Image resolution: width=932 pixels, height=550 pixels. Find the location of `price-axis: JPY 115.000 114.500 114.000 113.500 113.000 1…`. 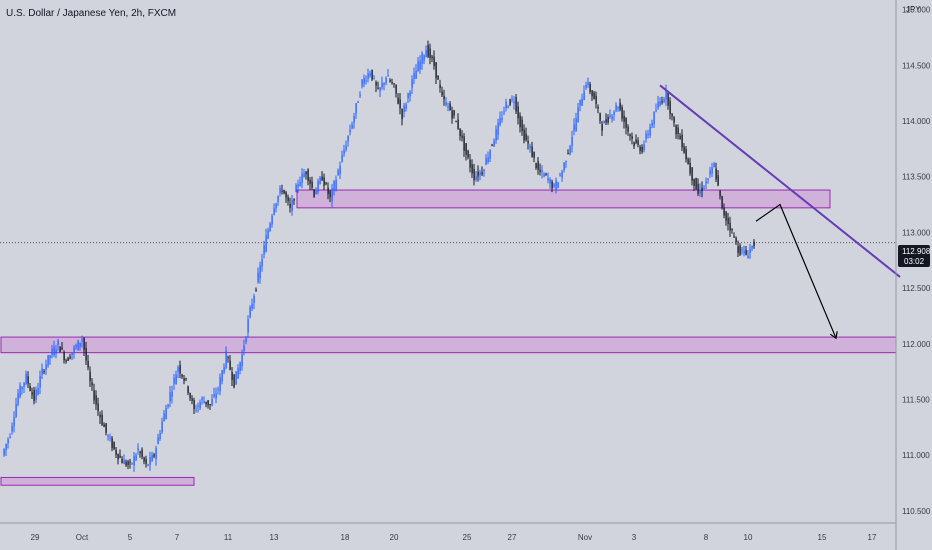

price-axis: JPY 115.000 114.500 114.000 113.500 113.000 1… is located at coordinates (913, 275).